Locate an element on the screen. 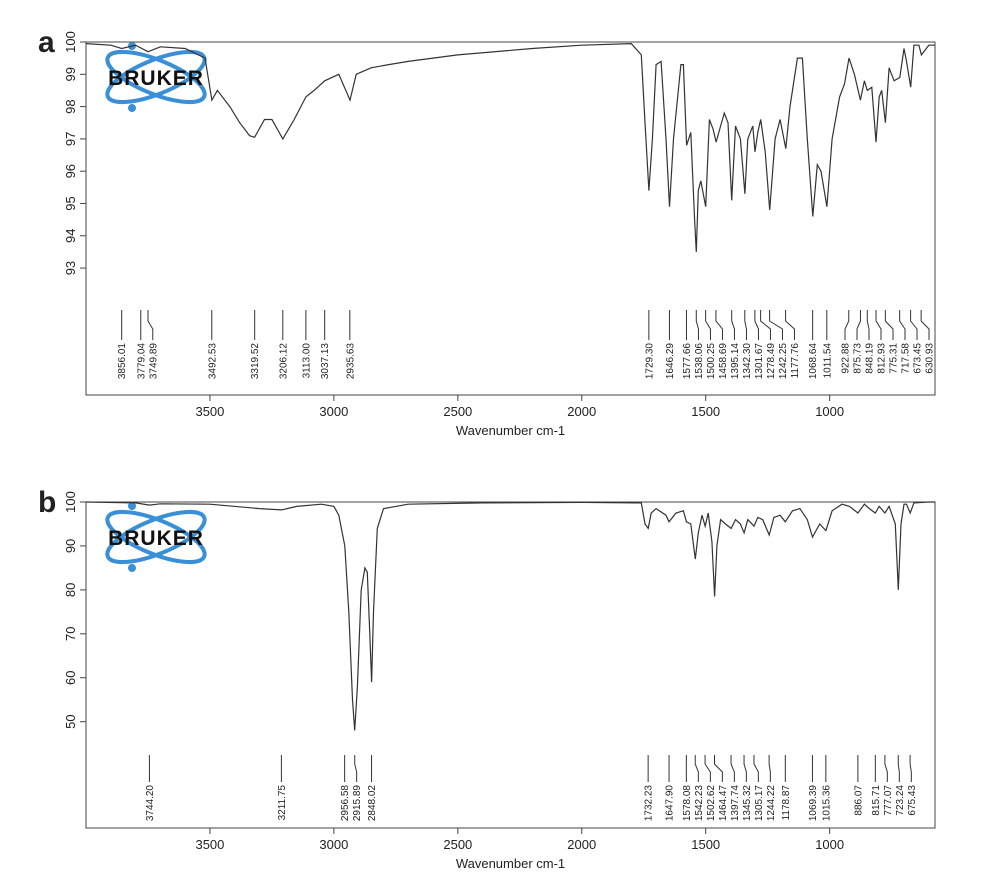 The height and width of the screenshot is (885, 995). peak-label: 3856.01 is located at coordinates (122, 361).